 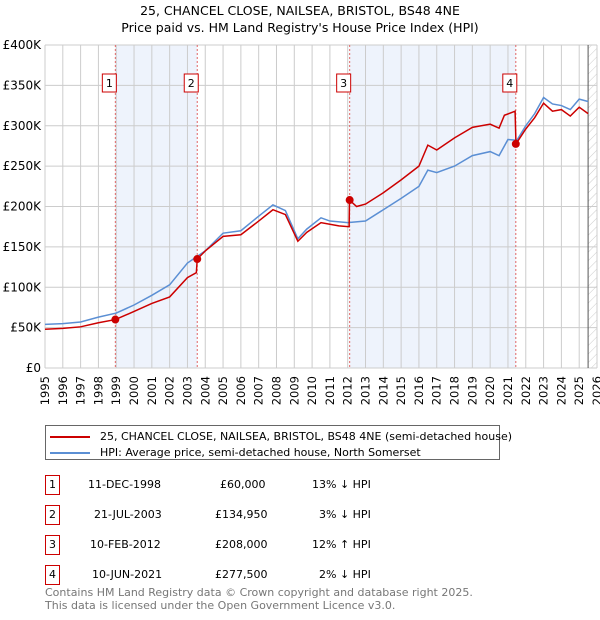 I want to click on sale-label: 2, so click(x=191, y=83).